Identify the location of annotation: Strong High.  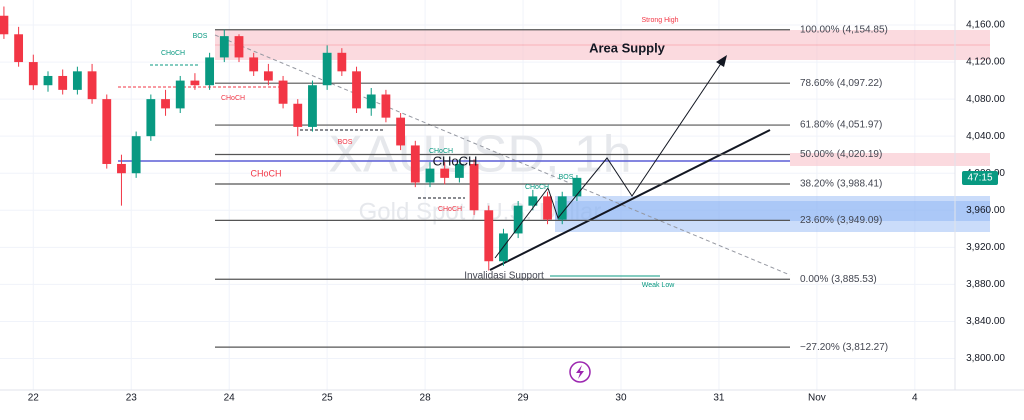
(660, 20).